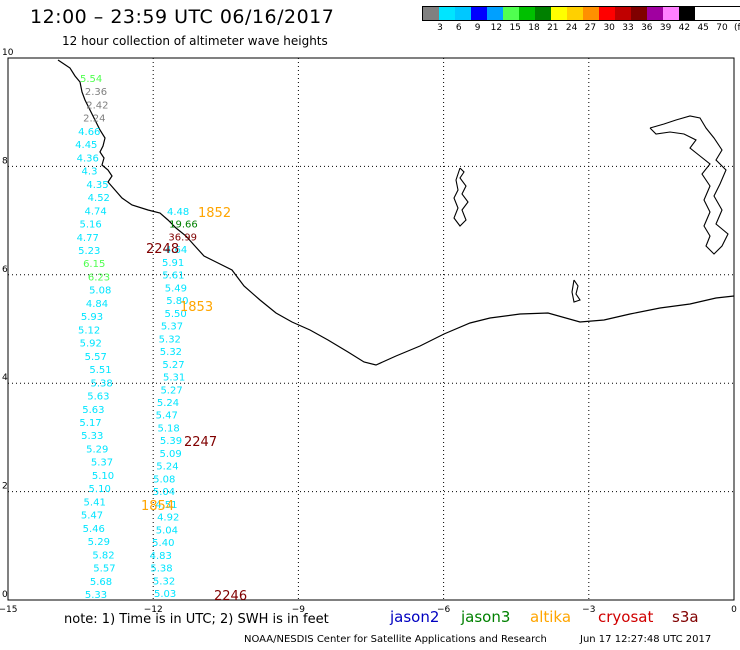 This screenshot has height=650, width=740. What do you see at coordinates (722, 28) in the screenshot?
I see `color-scale-tick: 70` at bounding box center [722, 28].